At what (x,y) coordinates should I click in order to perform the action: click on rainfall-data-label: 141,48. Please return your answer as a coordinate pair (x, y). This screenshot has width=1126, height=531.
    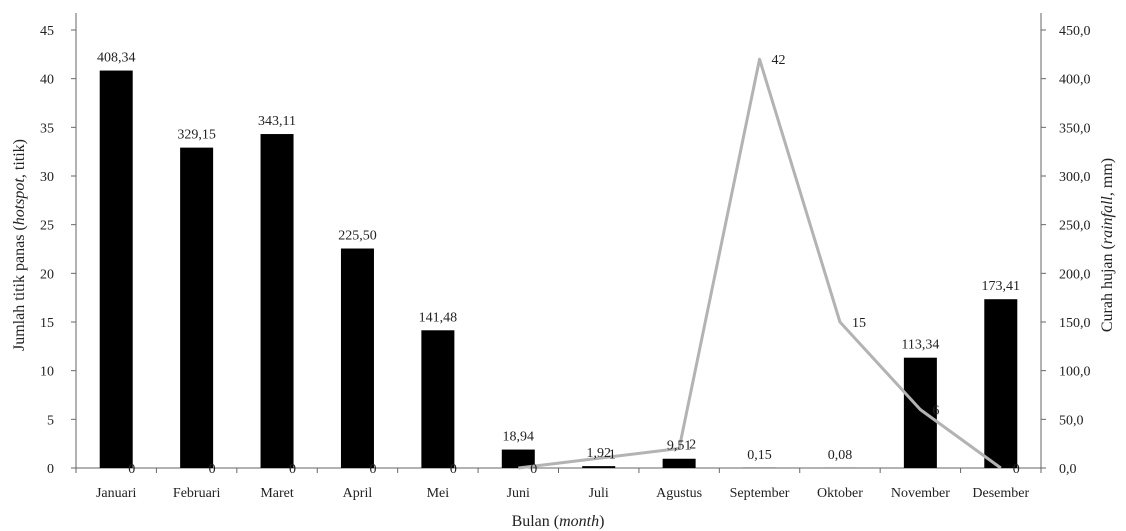
    Looking at the image, I should click on (438, 317).